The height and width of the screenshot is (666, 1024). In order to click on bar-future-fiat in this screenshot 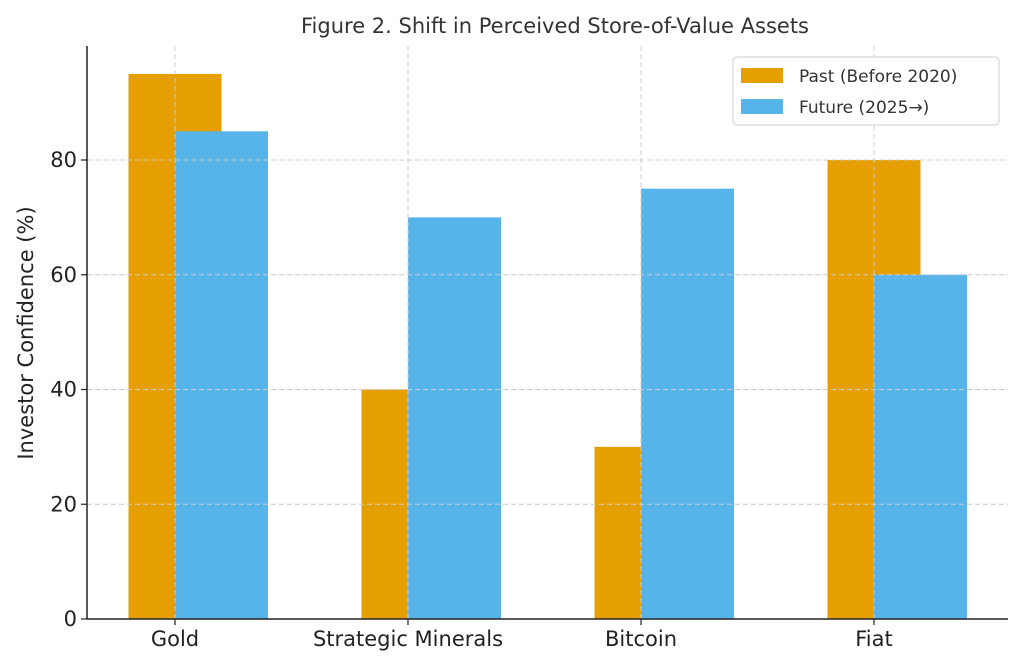, I will do `click(920, 446)`.